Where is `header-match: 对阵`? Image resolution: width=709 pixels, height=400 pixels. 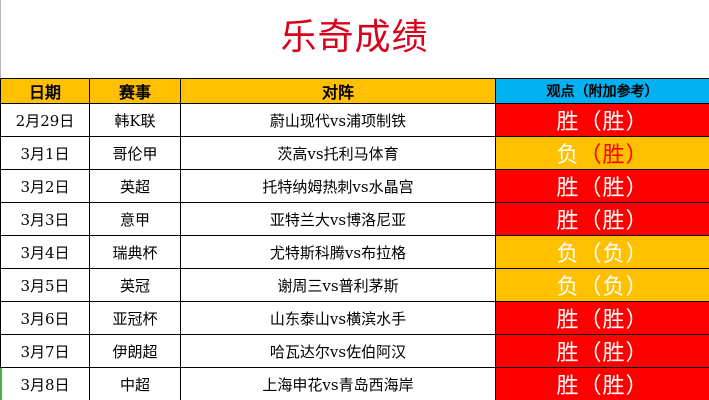
header-match: 对阵 is located at coordinates (338, 91).